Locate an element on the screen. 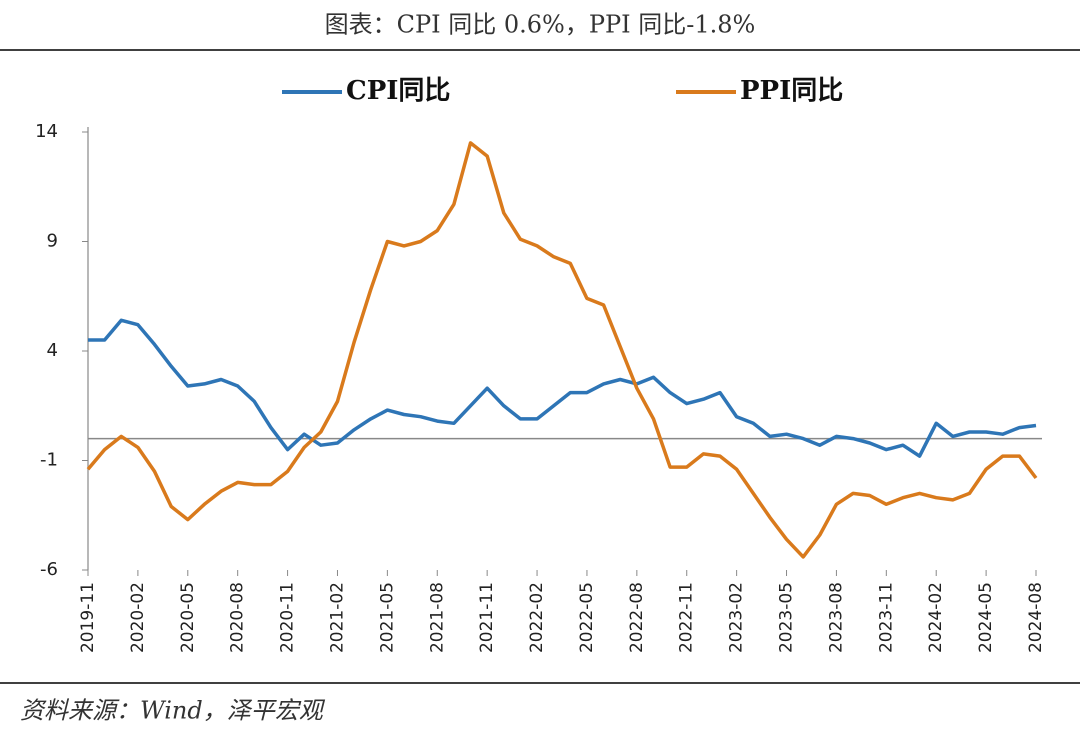 The width and height of the screenshot is (1080, 734). x-tick-label: 2023-08 is located at coordinates (836, 617).